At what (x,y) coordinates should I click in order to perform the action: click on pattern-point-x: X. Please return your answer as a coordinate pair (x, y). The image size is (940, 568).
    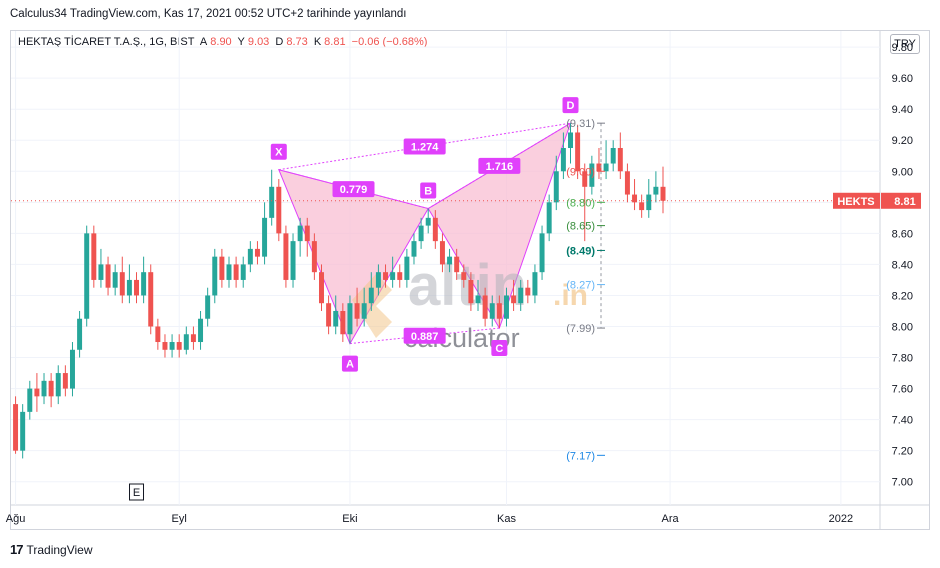
    Looking at the image, I should click on (279, 153).